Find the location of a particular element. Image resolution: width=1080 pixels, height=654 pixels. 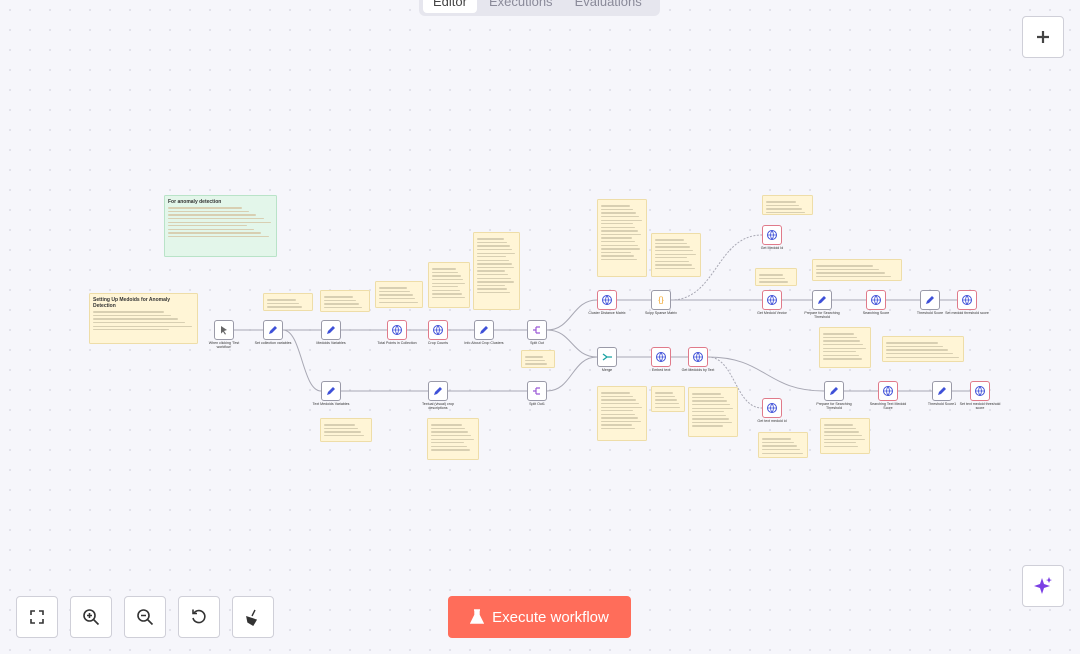

zoom-out-button is located at coordinates (145, 617).